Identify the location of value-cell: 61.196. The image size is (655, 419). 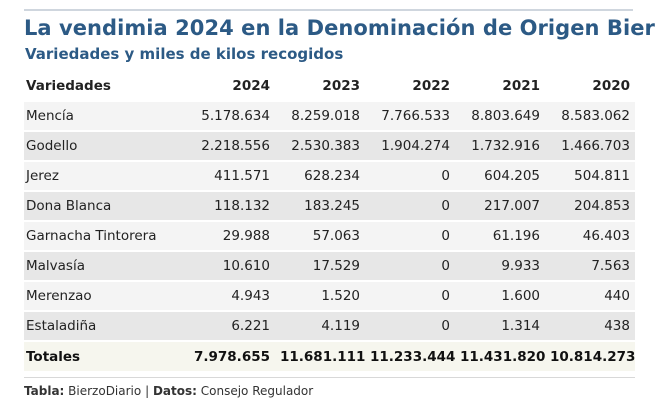
(516, 236).